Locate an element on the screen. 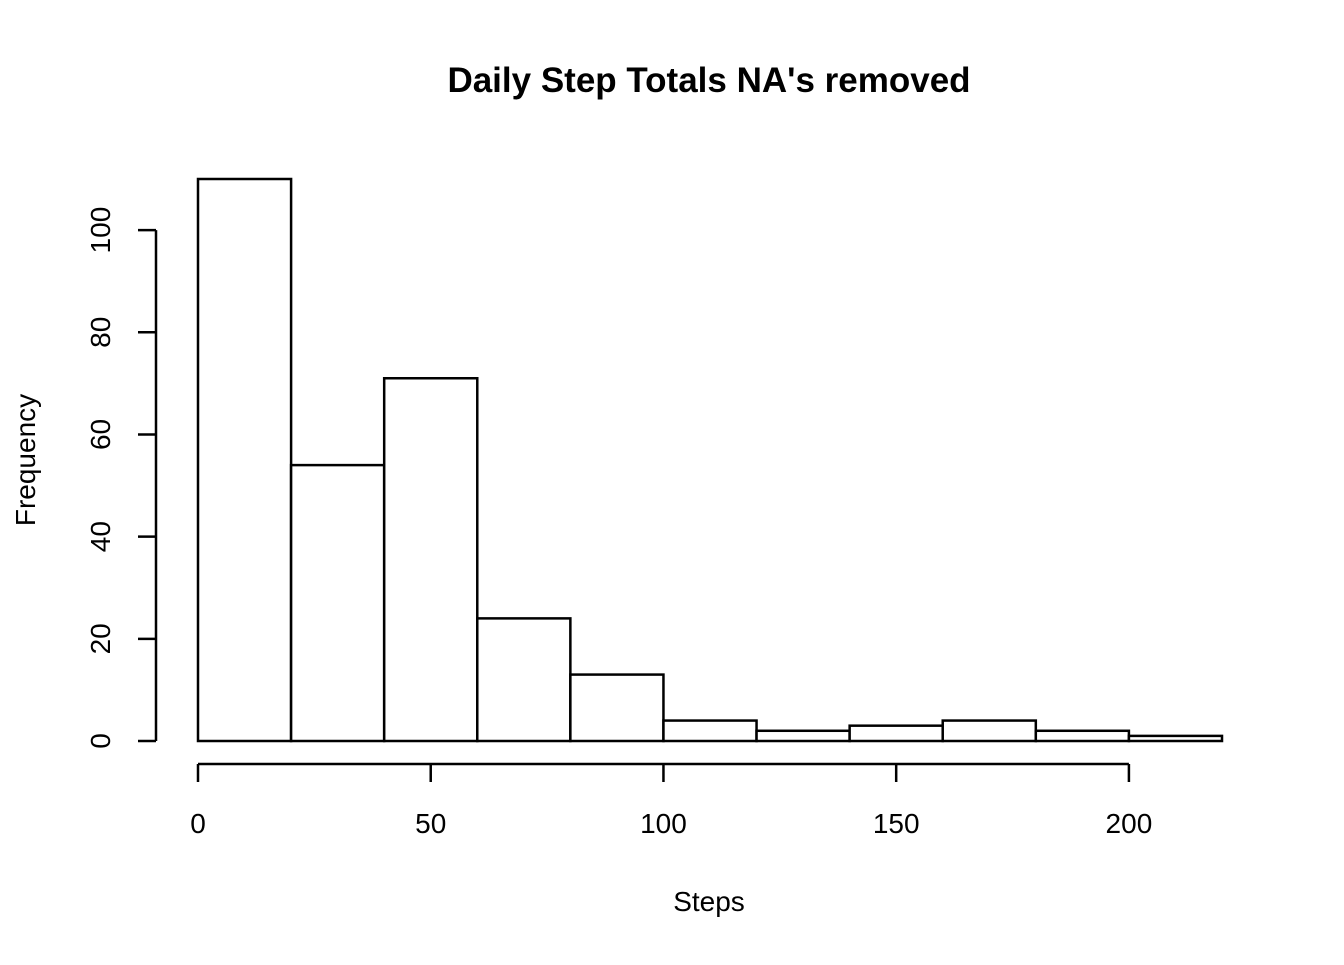  y-tick-label: 0 is located at coordinates (100, 741).